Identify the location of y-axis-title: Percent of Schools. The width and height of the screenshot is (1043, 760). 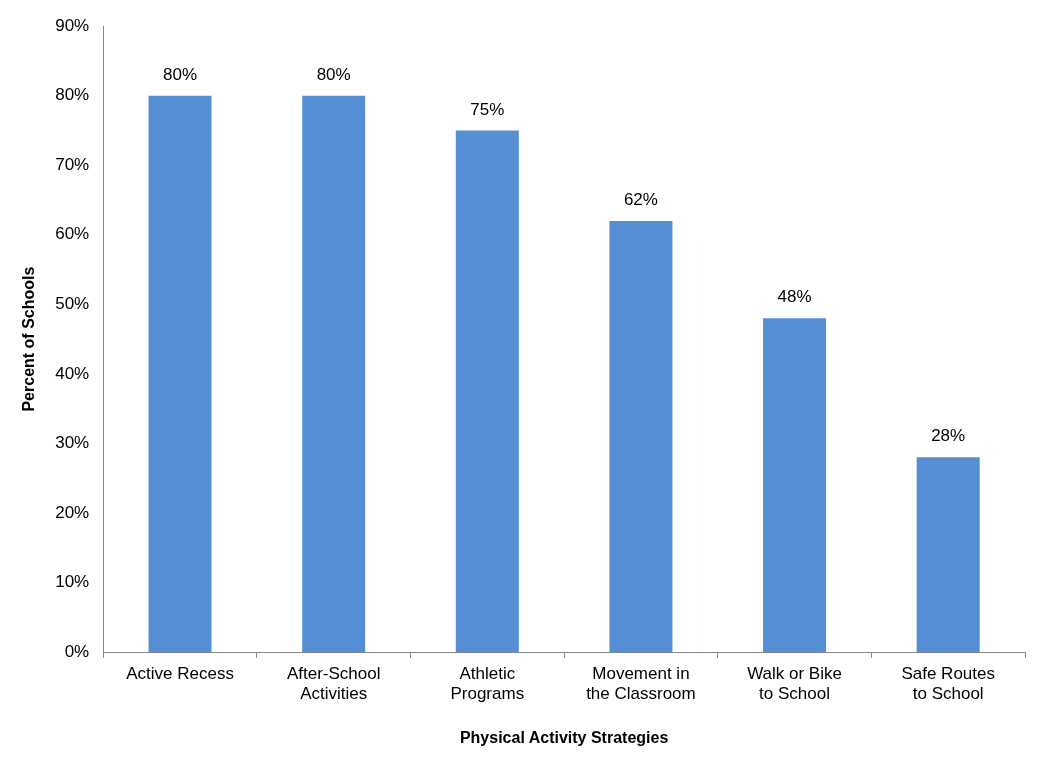
(29, 339).